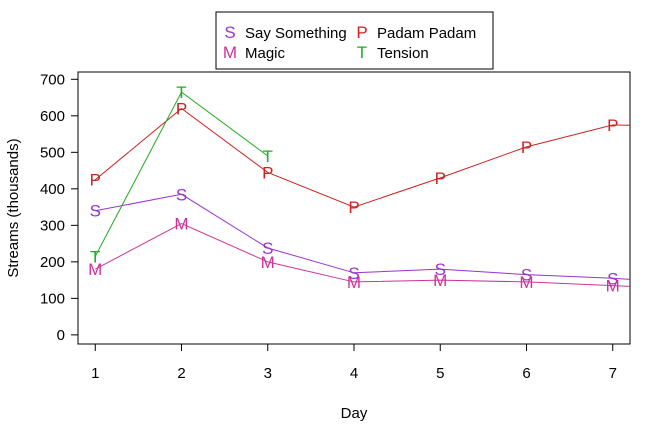  Describe the element at coordinates (52, 152) in the screenshot. I see `y-tick-label: 500` at that location.